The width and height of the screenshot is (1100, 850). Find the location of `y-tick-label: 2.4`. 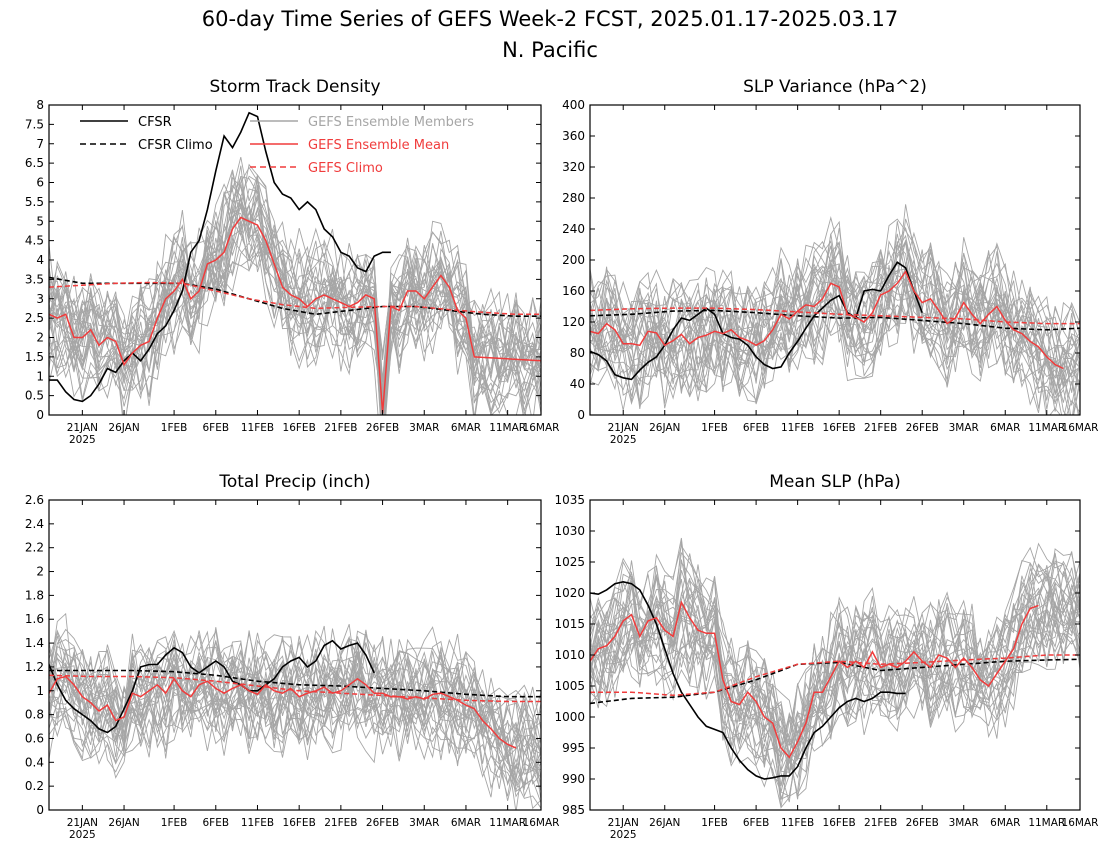

y-tick-label: 2.4 is located at coordinates (34, 524).